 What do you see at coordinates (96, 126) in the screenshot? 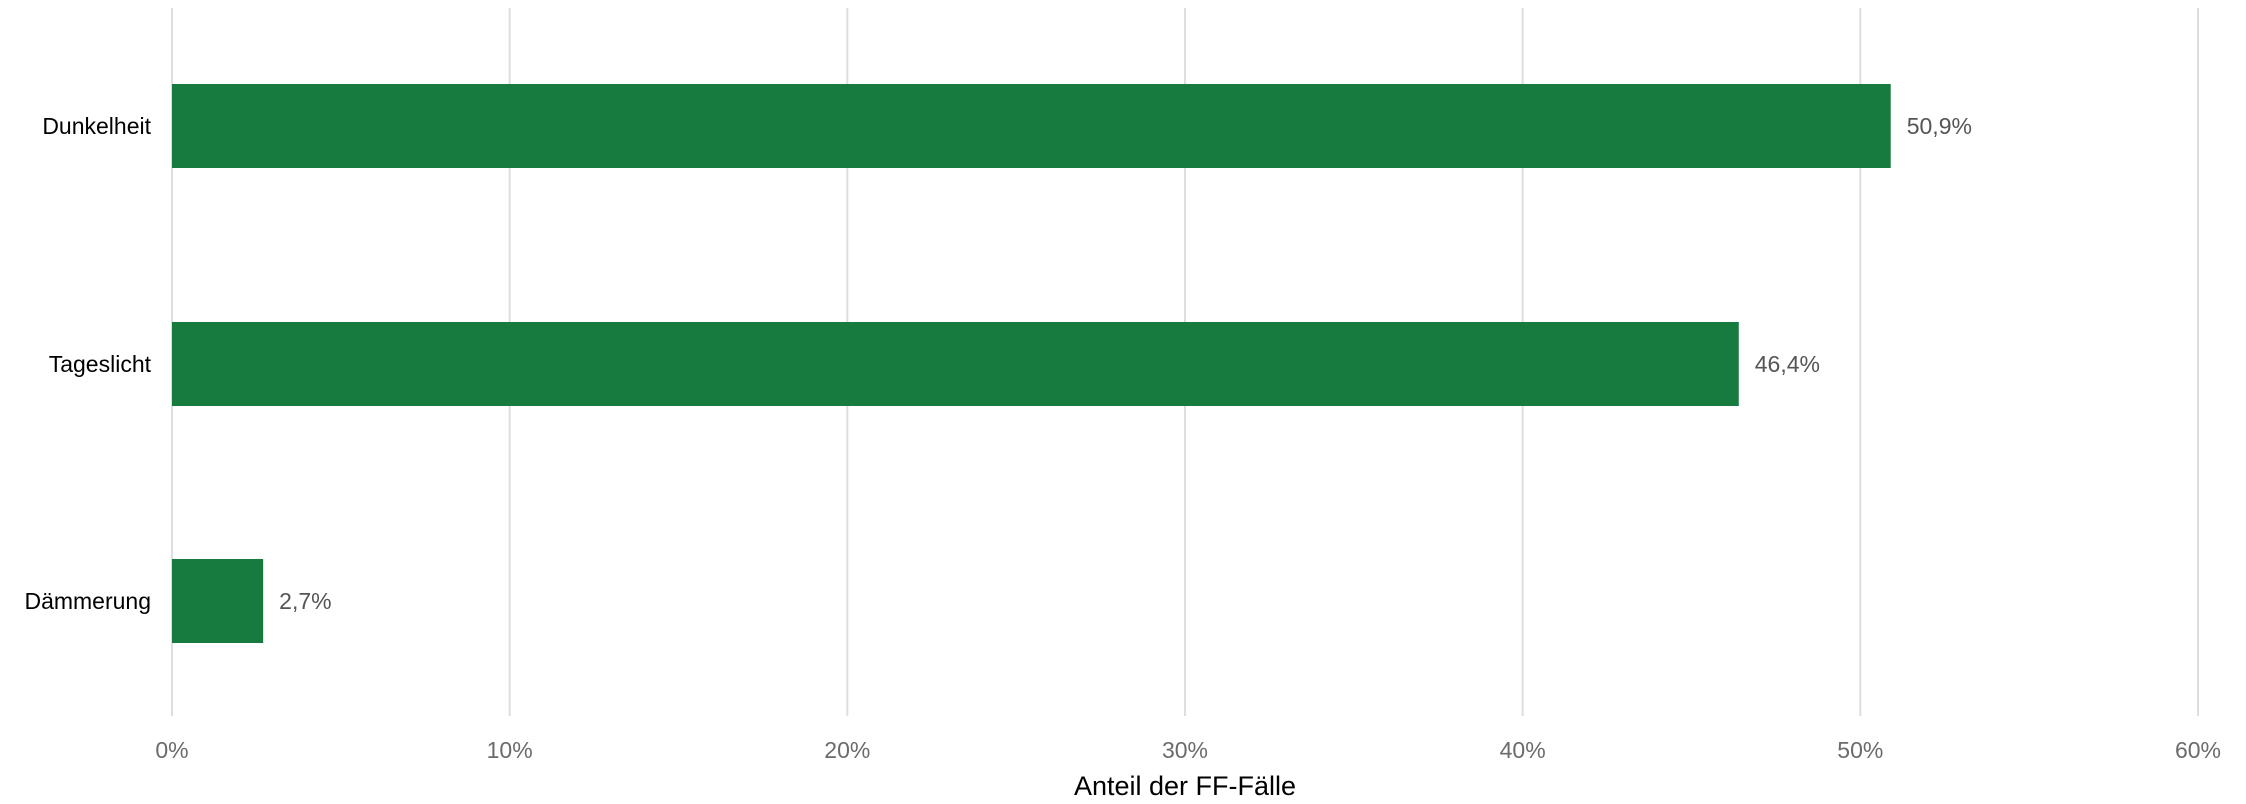
I see `category-label-0: Dunkelheit` at bounding box center [96, 126].